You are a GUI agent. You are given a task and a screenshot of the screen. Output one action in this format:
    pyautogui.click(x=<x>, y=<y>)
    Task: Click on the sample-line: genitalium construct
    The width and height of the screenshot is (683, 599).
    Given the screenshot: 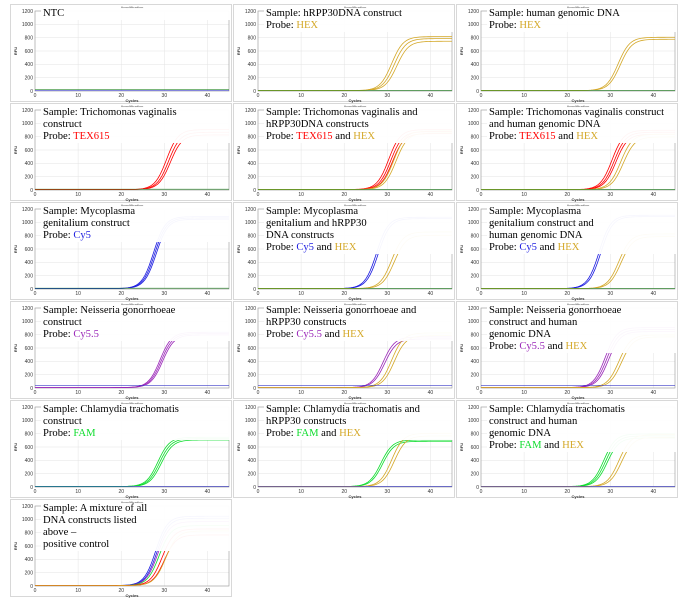 What is the action you would take?
    pyautogui.click(x=86, y=223)
    